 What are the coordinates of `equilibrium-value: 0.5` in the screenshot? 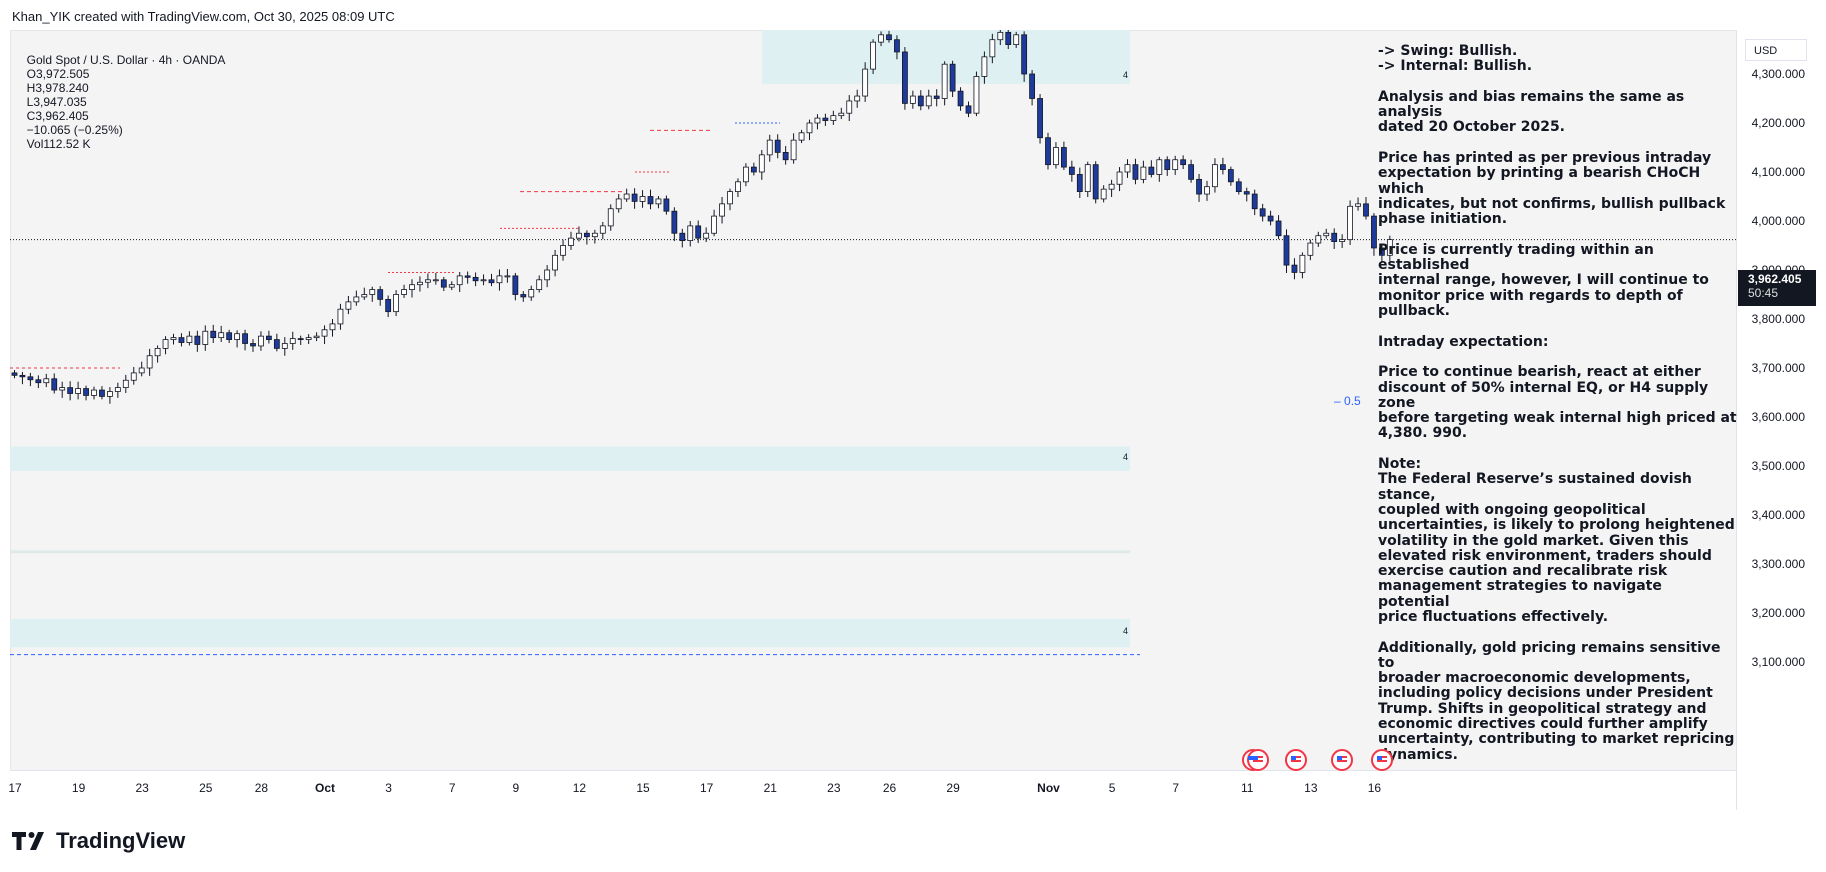 It's located at (1352, 401).